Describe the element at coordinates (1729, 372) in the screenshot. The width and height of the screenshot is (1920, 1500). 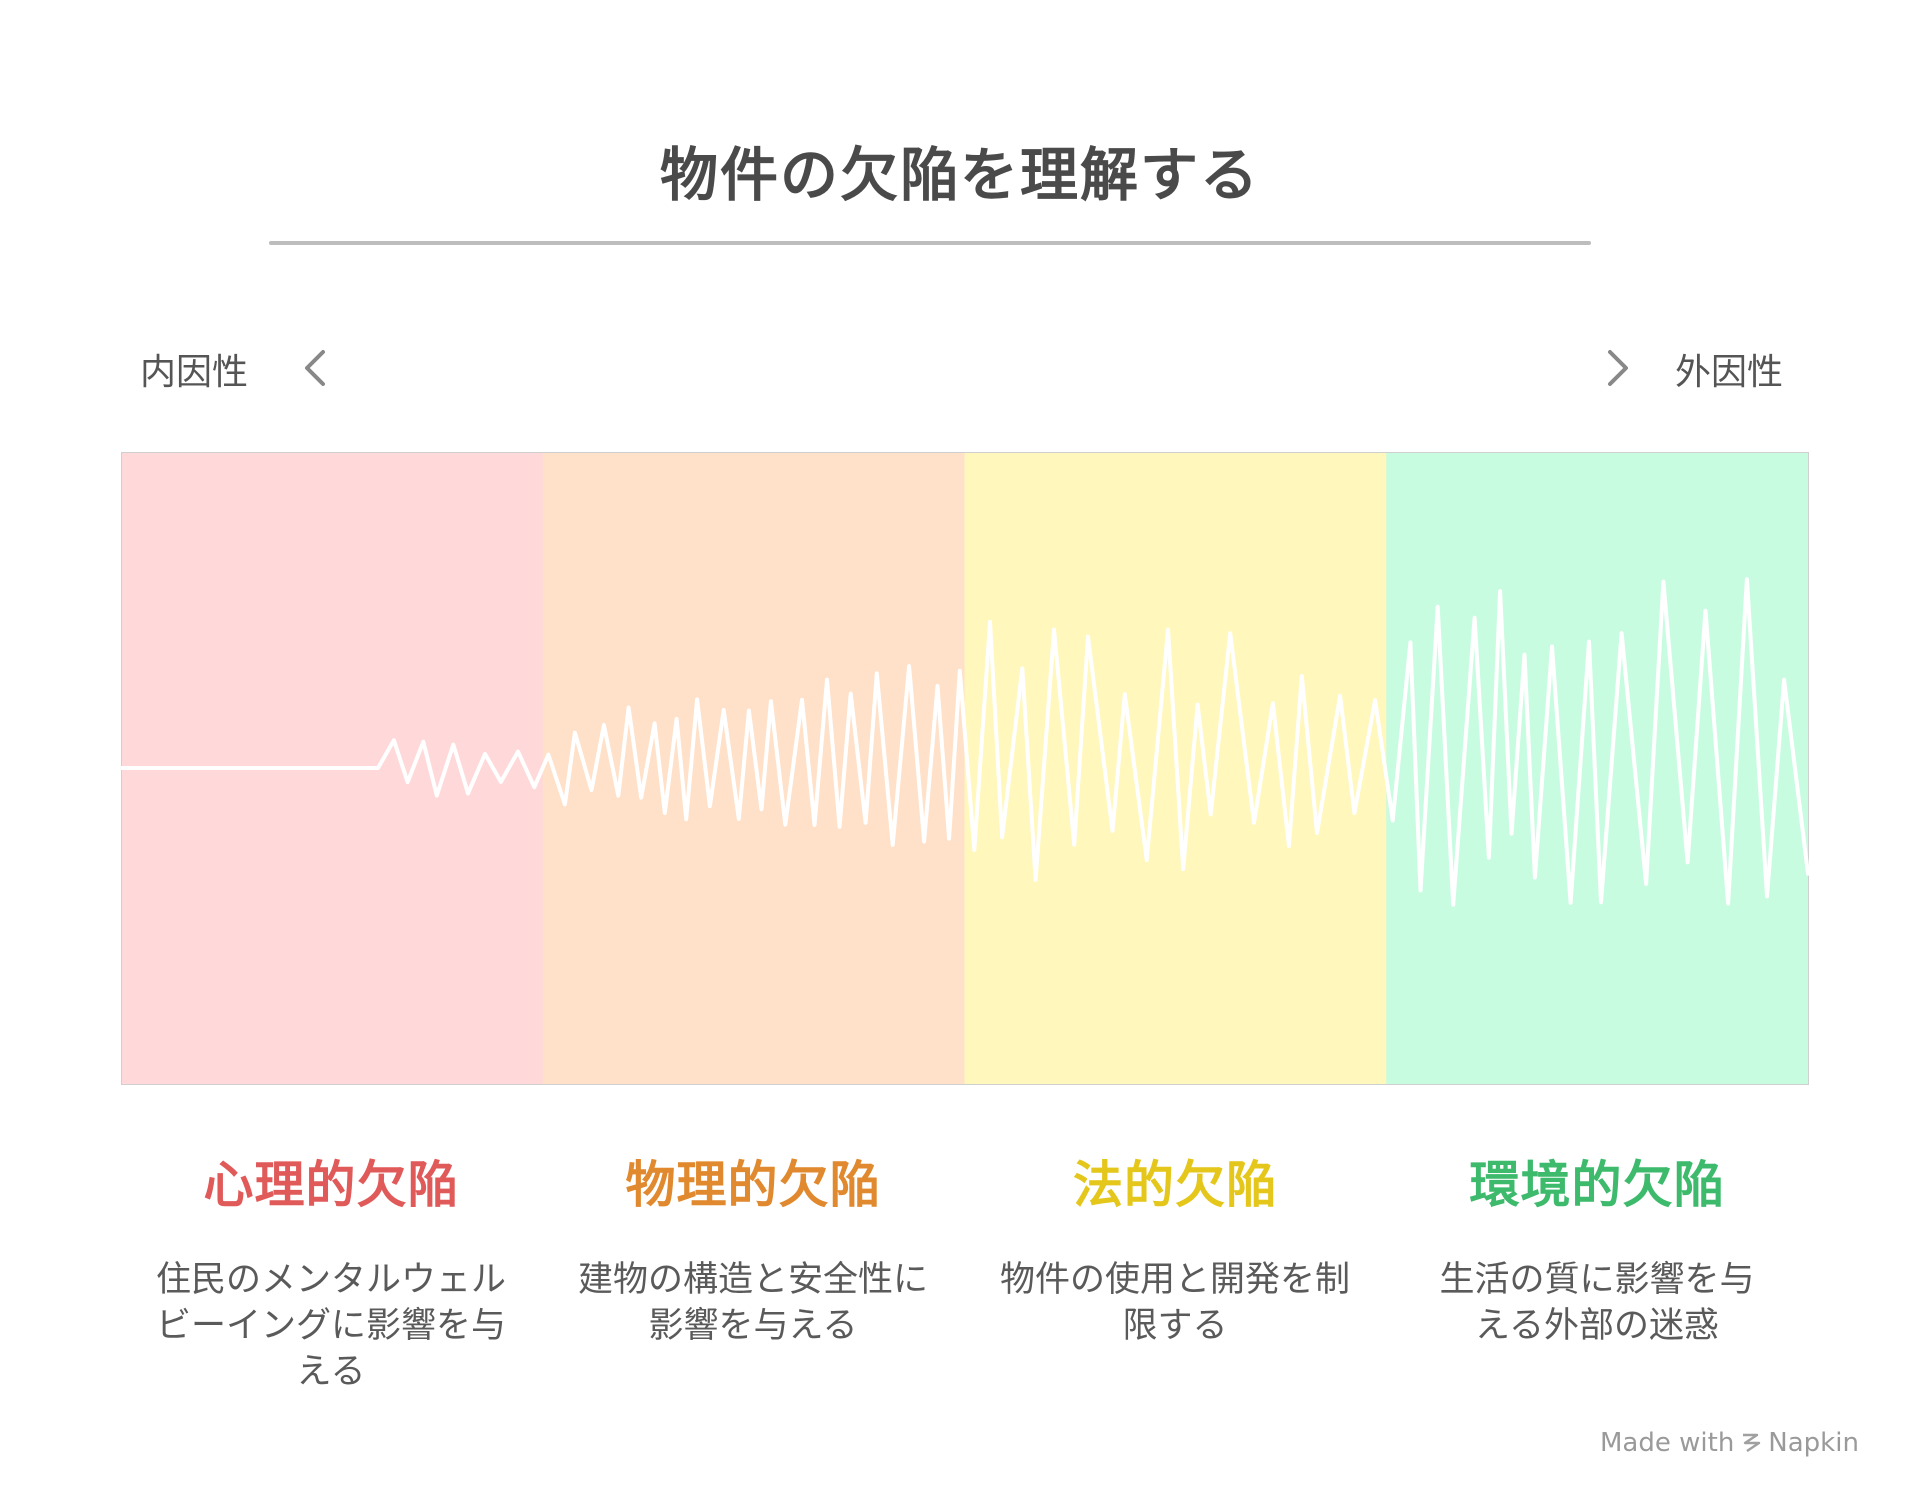
I see `axis-right-label: 外因性` at that location.